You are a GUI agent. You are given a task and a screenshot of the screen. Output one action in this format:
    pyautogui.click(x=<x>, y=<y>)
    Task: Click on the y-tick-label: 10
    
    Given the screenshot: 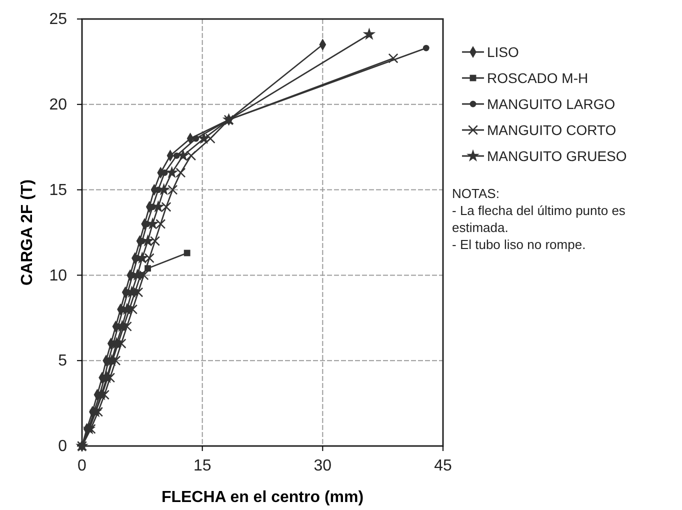 What is the action you would take?
    pyautogui.click(x=58, y=275)
    